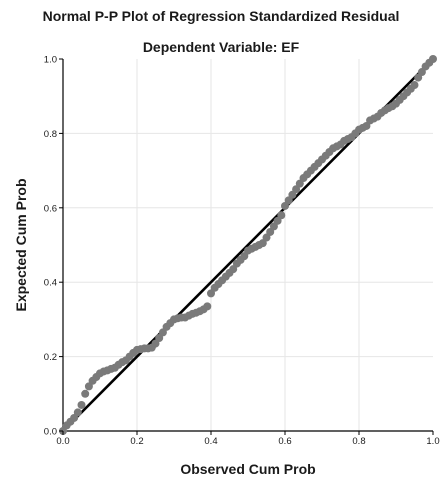  Describe the element at coordinates (62, 441) in the screenshot. I see `x-tick-label: 0.0` at that location.